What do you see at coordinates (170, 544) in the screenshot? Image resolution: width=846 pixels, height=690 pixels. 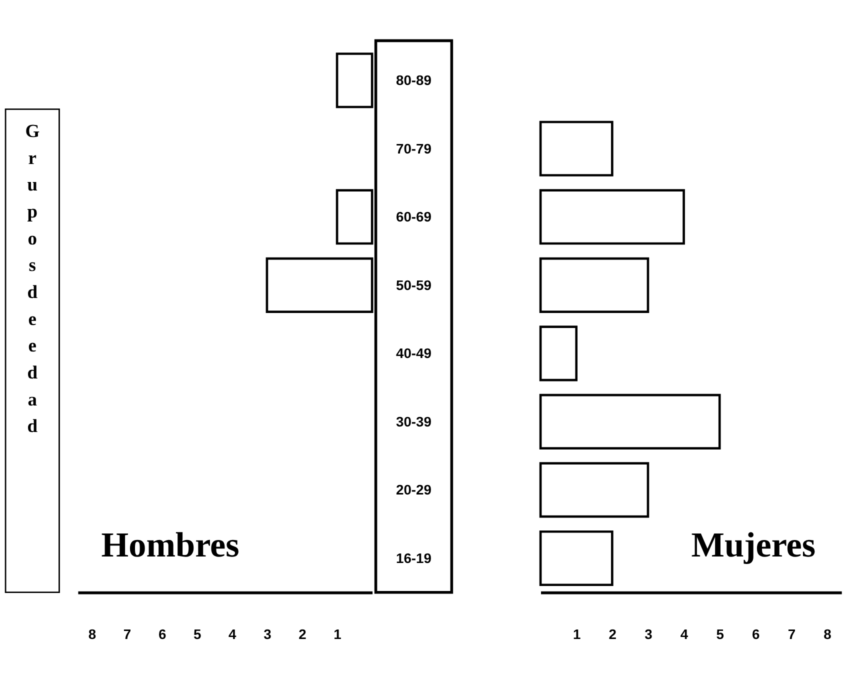 I see `text: Hombres` at bounding box center [170, 544].